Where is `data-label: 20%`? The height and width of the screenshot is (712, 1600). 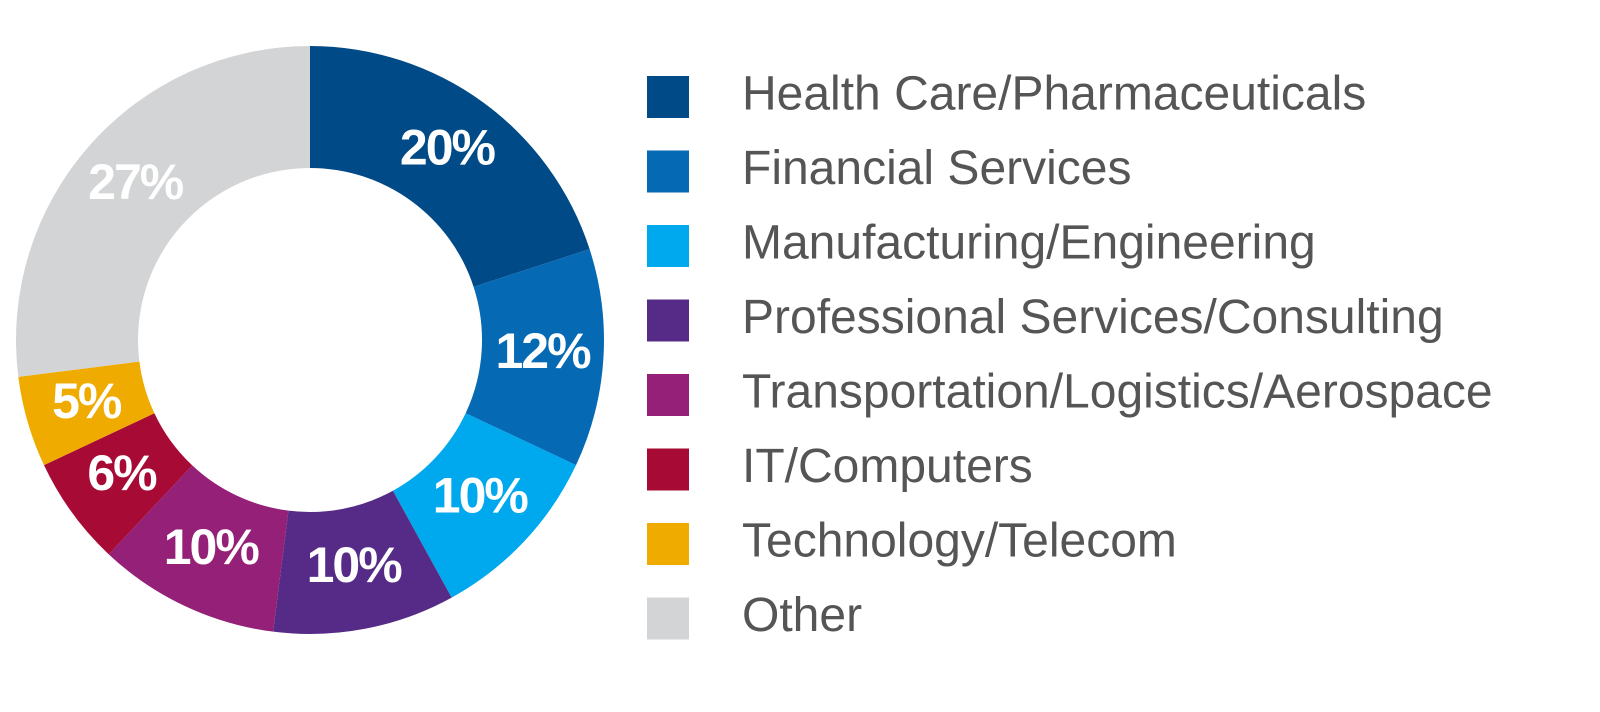
data-label: 20% is located at coordinates (448, 148).